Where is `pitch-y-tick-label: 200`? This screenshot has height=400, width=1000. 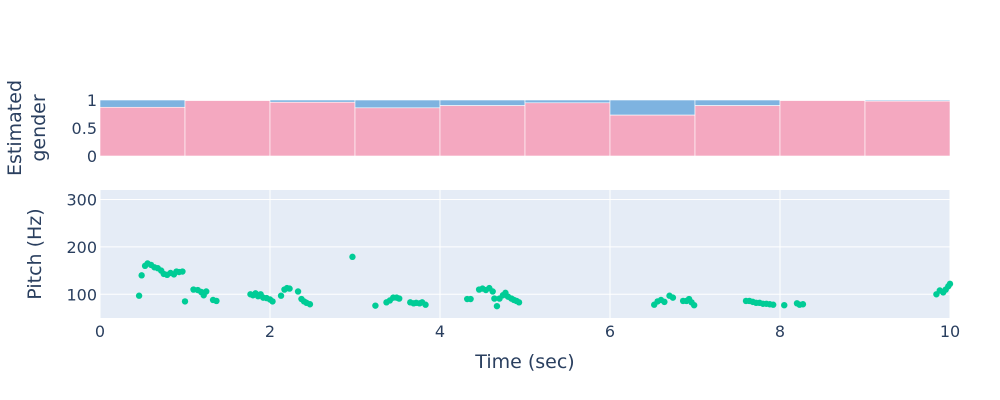
pitch-y-tick-label: 200 is located at coordinates (81, 247).